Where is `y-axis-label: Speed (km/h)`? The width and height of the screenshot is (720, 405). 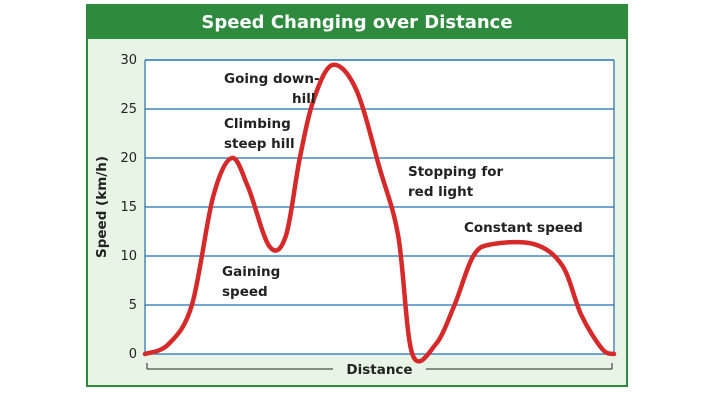
y-axis-label: Speed (km/h) is located at coordinates (102, 207).